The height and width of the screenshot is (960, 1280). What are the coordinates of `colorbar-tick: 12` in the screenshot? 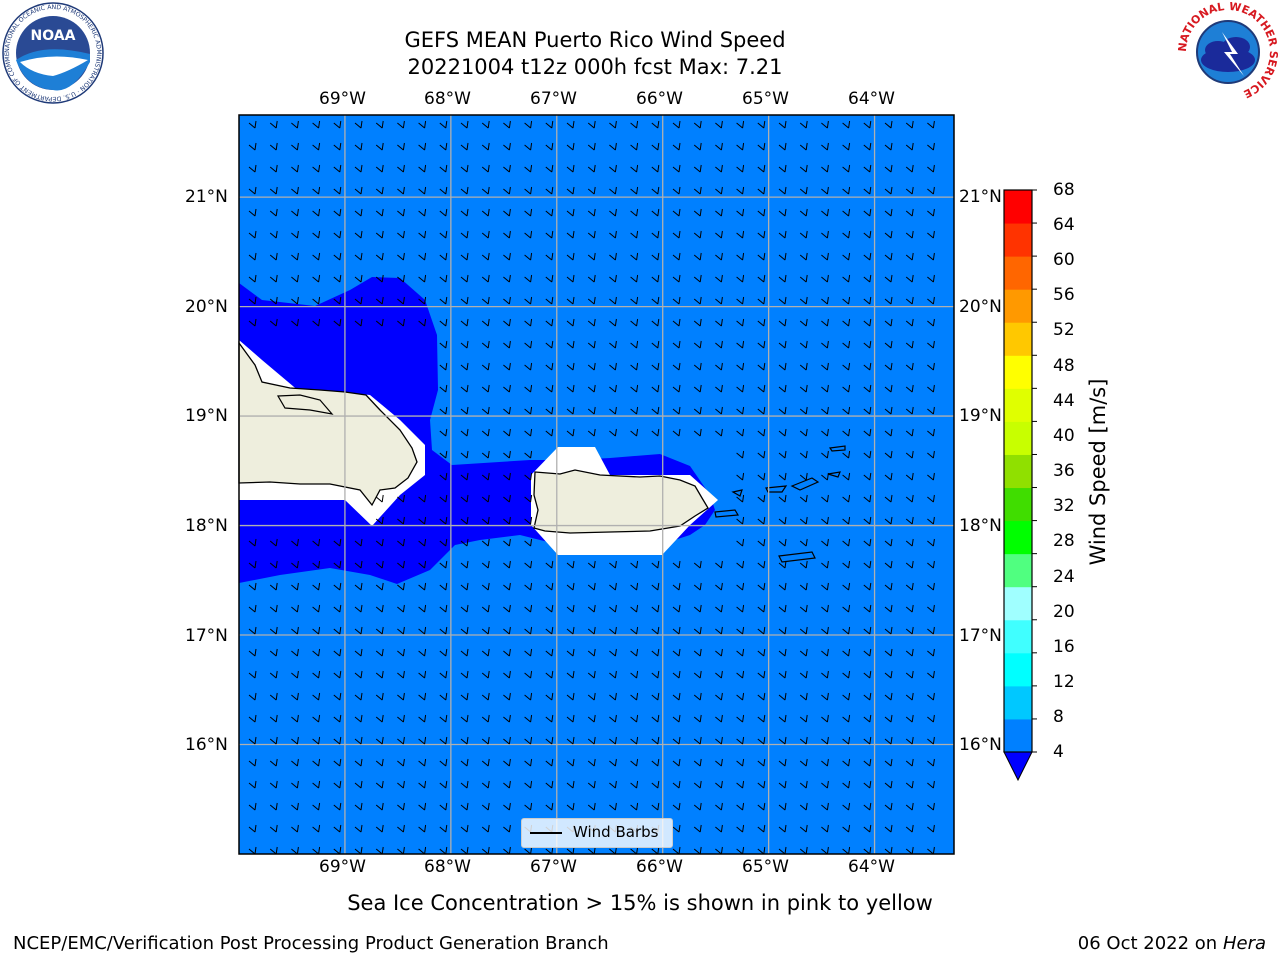 It's located at (1064, 682).